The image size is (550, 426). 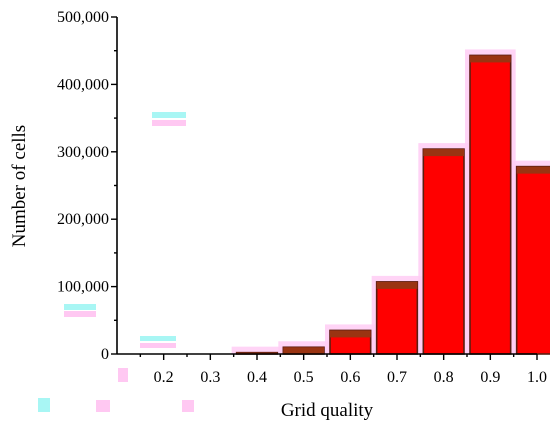 What do you see at coordinates (164, 377) in the screenshot?
I see `x-tick-label: 0.2` at bounding box center [164, 377].